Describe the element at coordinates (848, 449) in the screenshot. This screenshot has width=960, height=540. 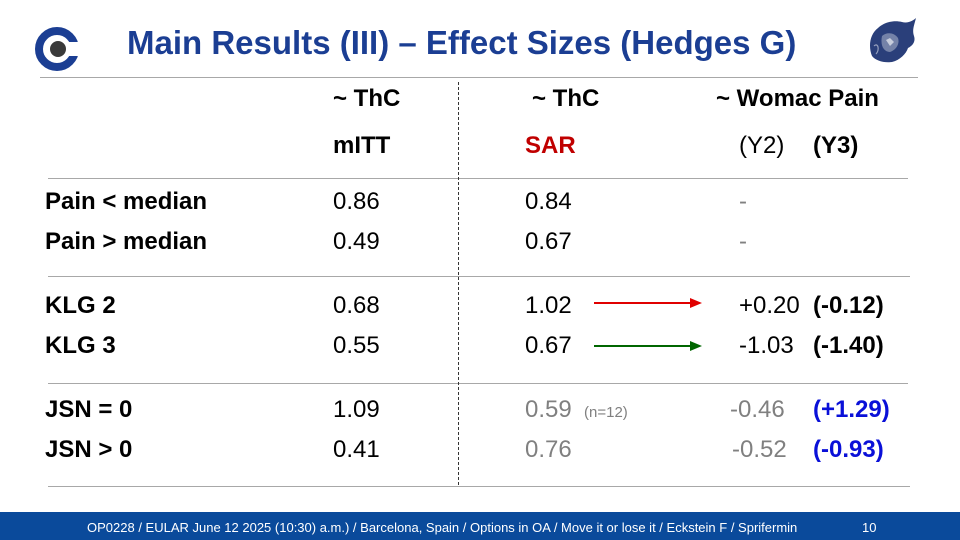
I see `cell-y3: (-0.93)` at that location.